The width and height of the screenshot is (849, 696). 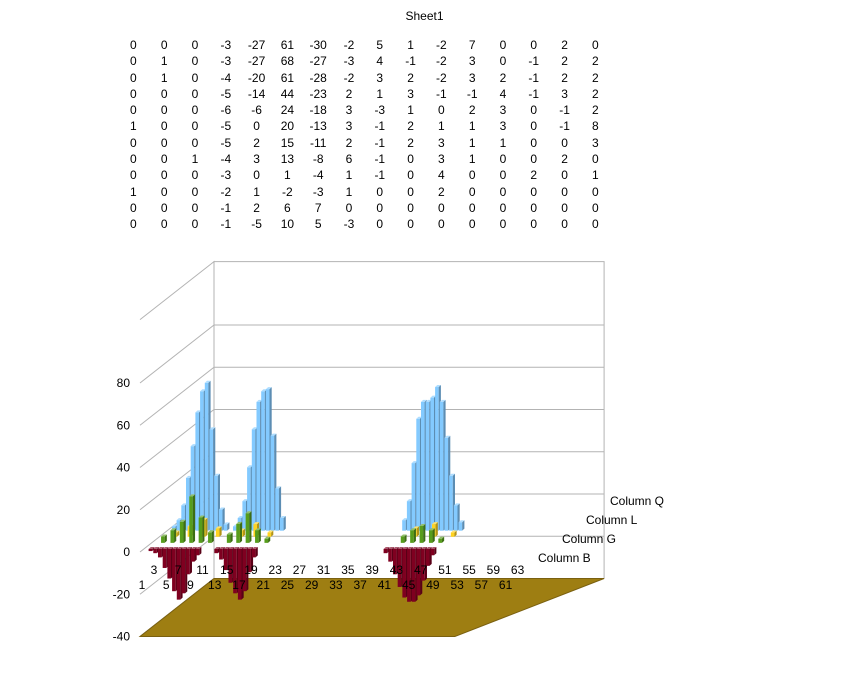 I want to click on table-cell: -4, so click(x=318, y=175).